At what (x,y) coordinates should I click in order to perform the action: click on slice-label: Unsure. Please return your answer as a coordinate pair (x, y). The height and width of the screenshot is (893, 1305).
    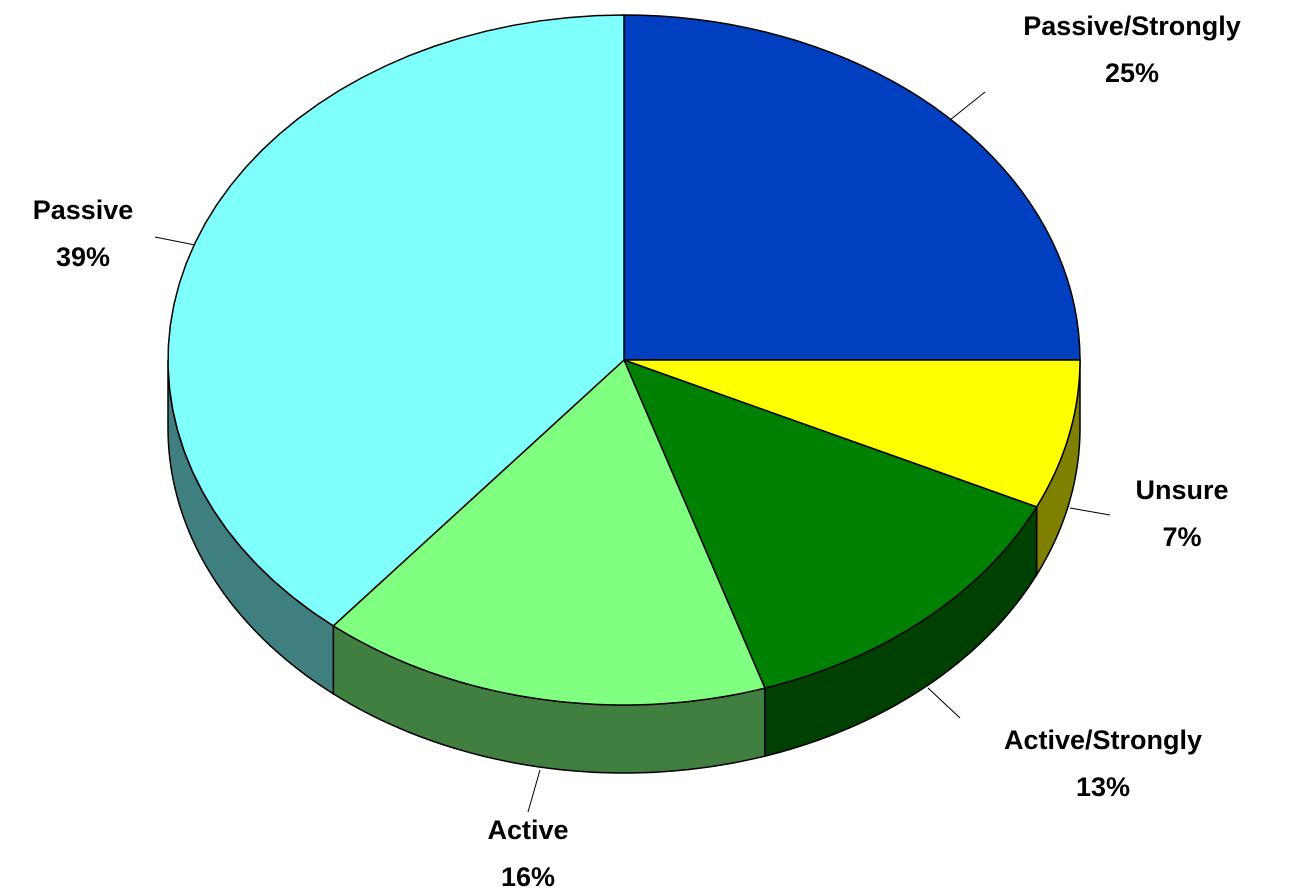
    Looking at the image, I should click on (1181, 490).